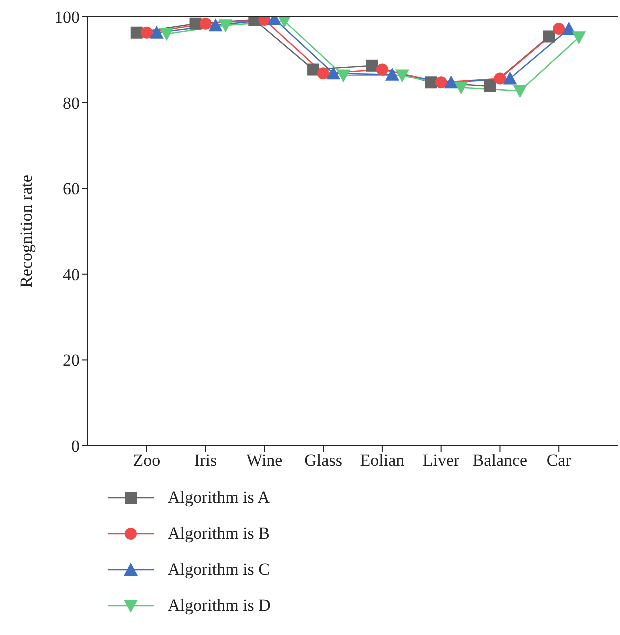 The height and width of the screenshot is (635, 620). I want to click on y-tick-label: 40, so click(71, 274).